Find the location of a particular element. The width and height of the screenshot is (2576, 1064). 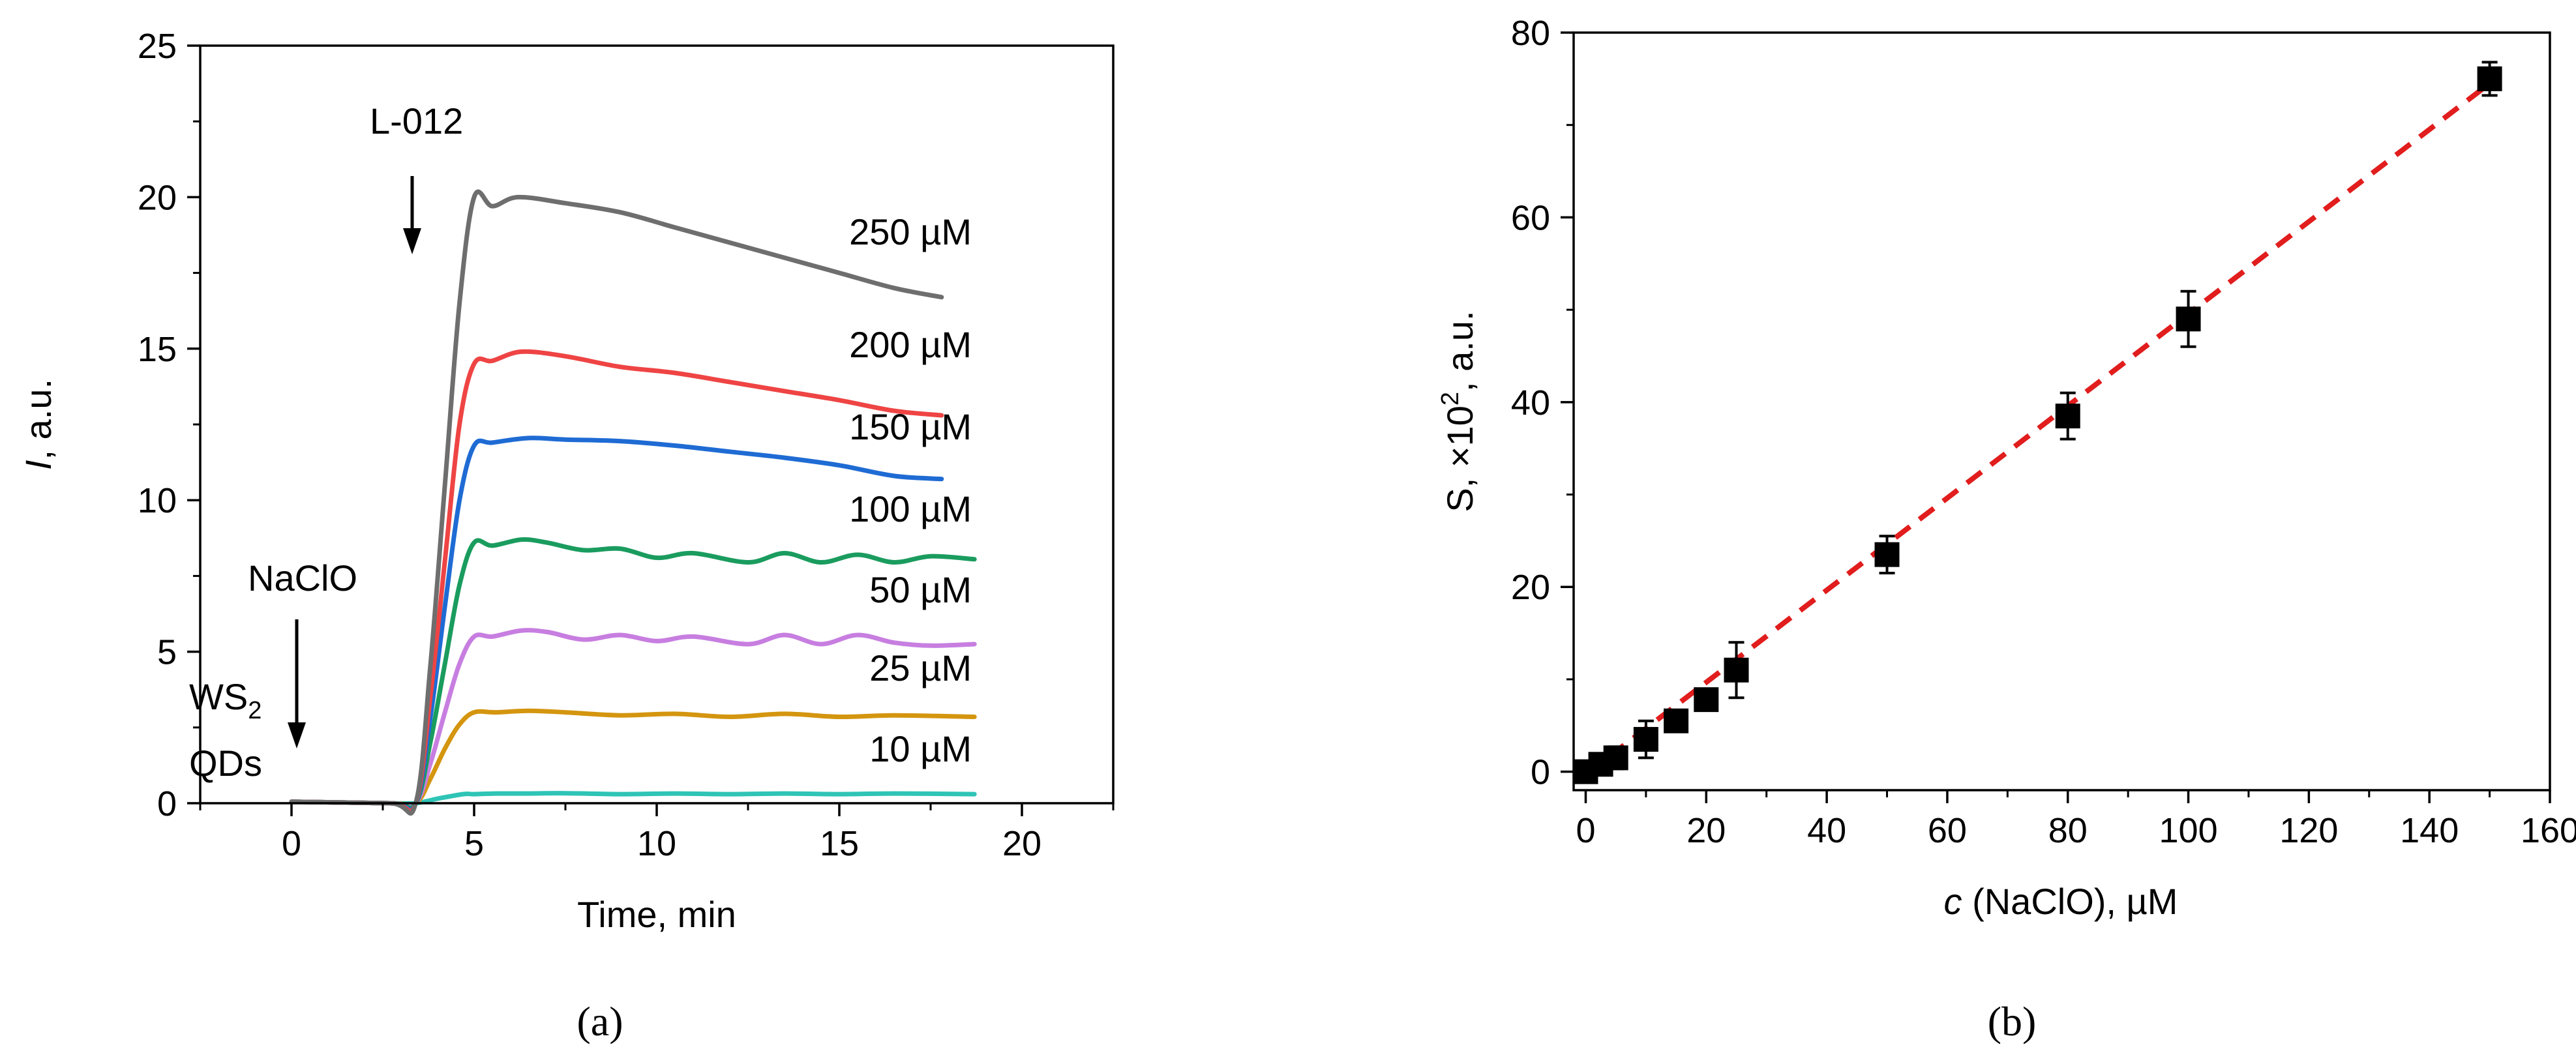

y-tick-label-4: 80 is located at coordinates (1530, 33).